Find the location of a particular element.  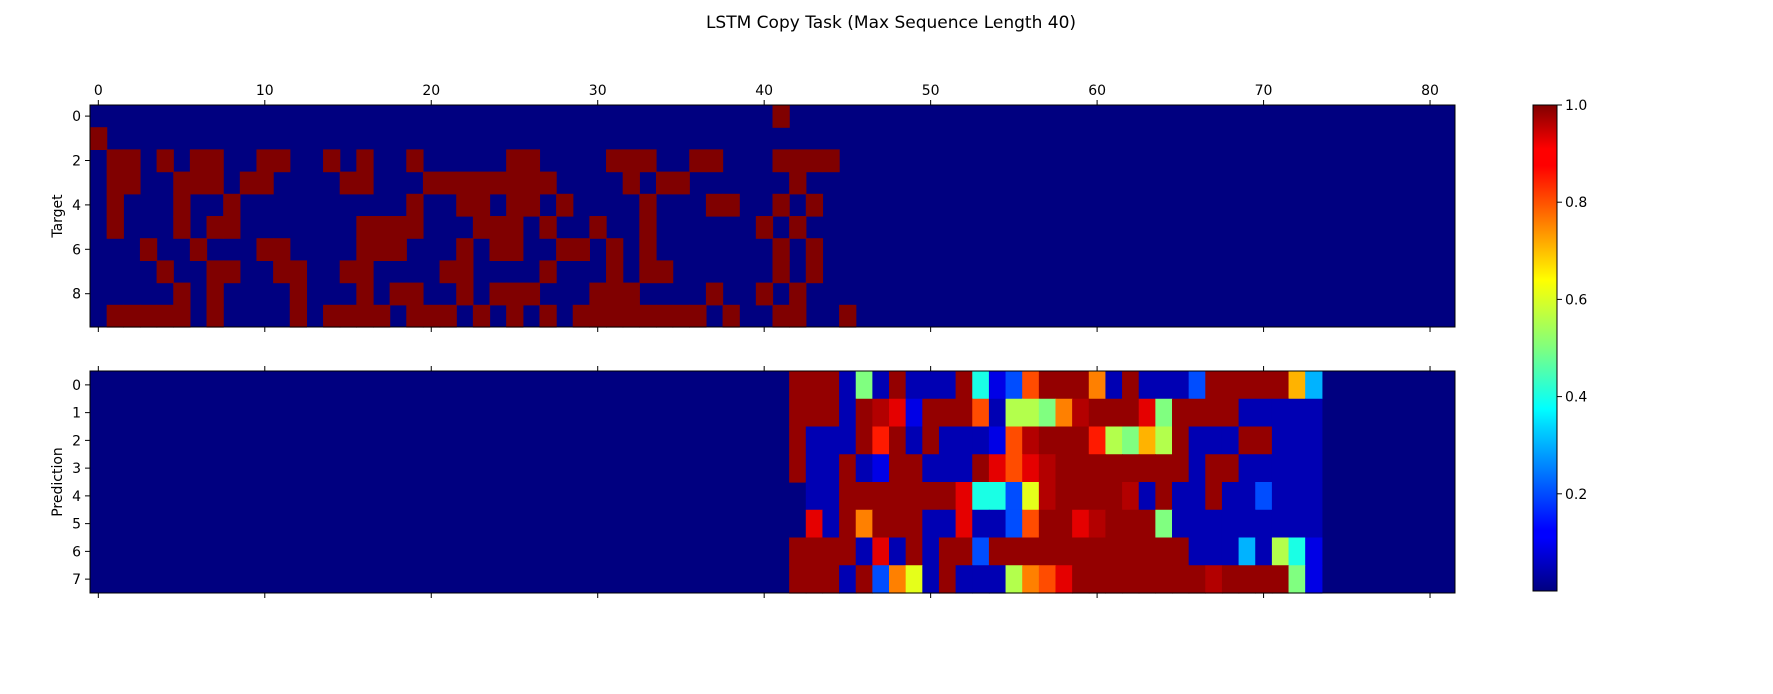

target-ylabel: Target is located at coordinates (58, 216).